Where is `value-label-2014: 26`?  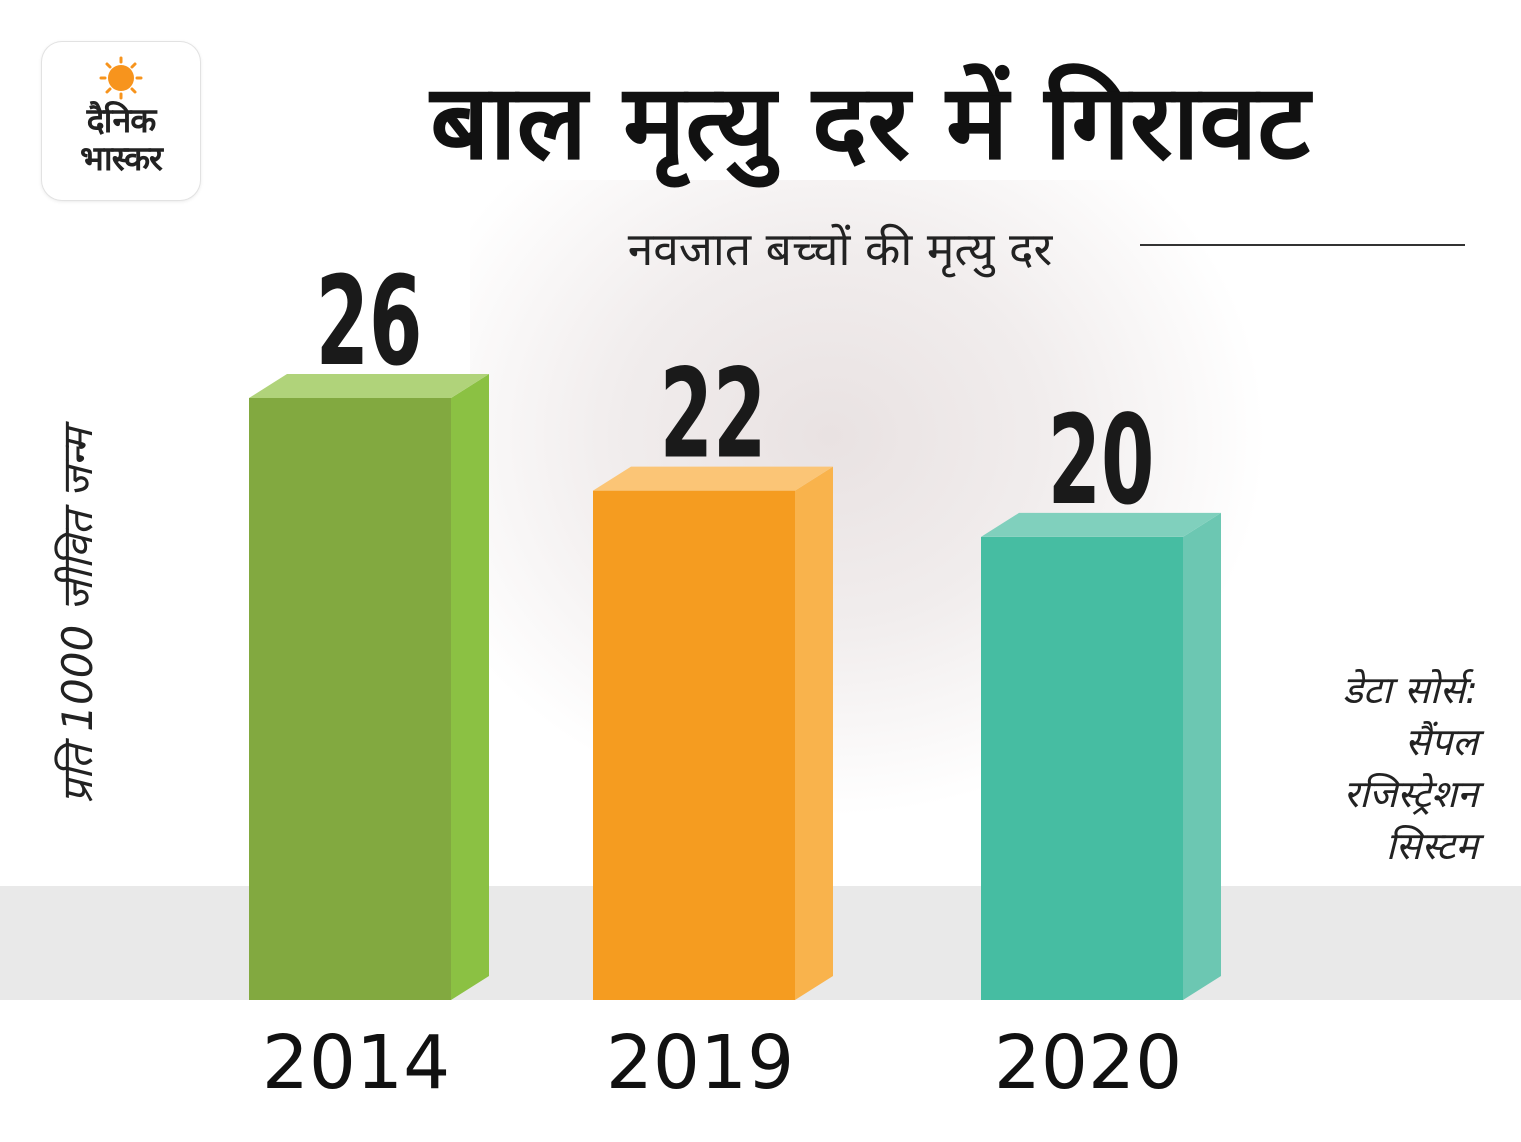
value-label-2014: 26 is located at coordinates (369, 321).